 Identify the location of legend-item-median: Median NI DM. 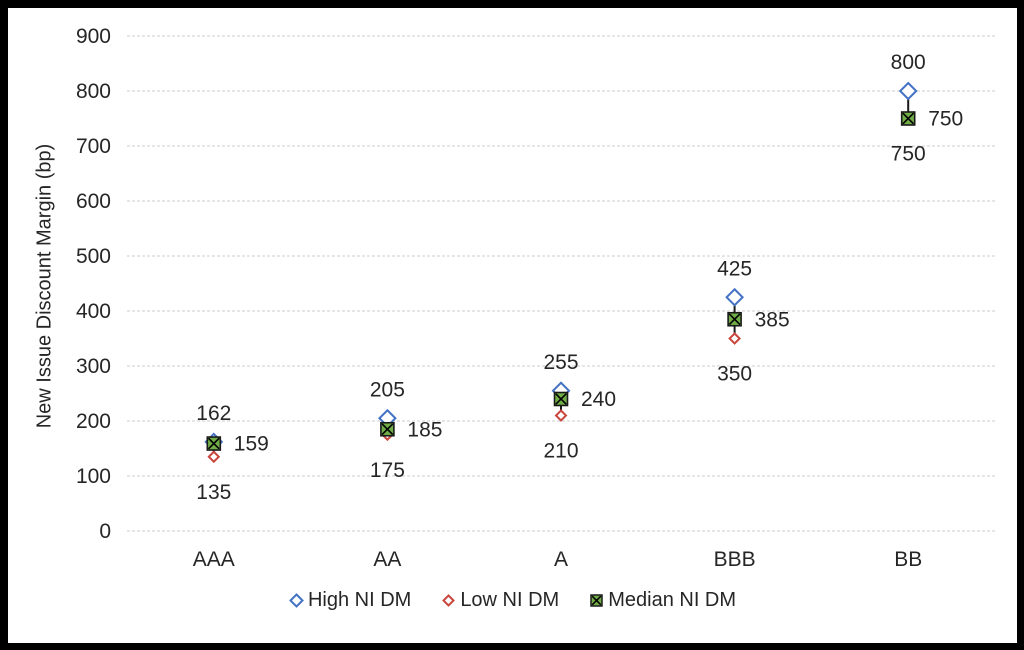
(662, 600).